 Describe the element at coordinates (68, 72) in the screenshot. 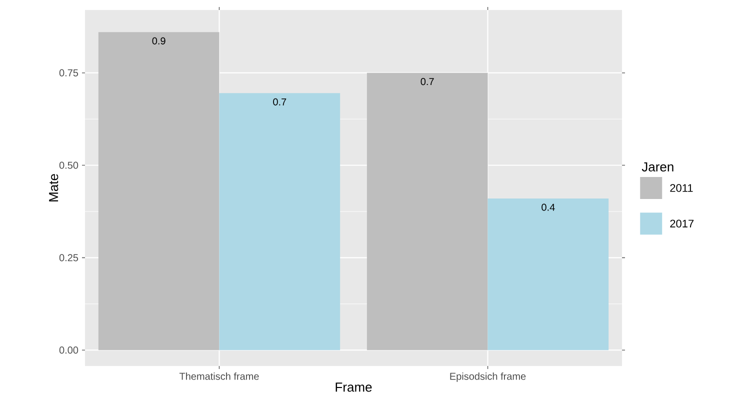

I see `y-tick-label: 0.75` at that location.